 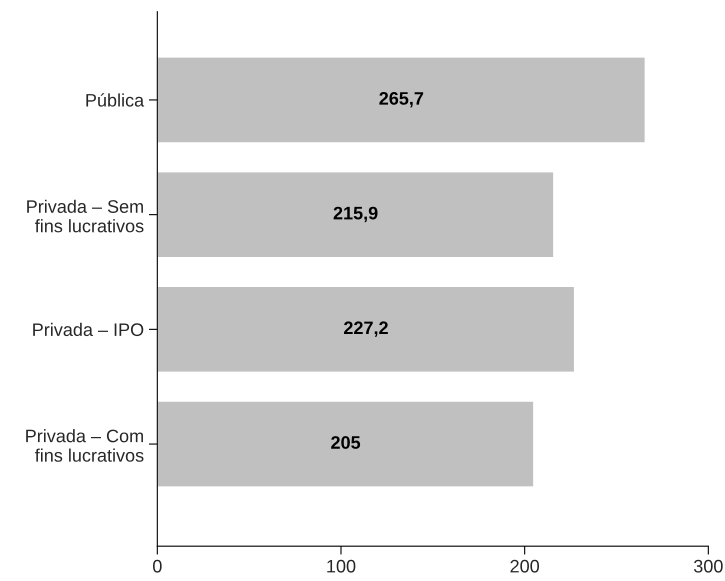 I want to click on data-label: 265,7, so click(x=401, y=100).